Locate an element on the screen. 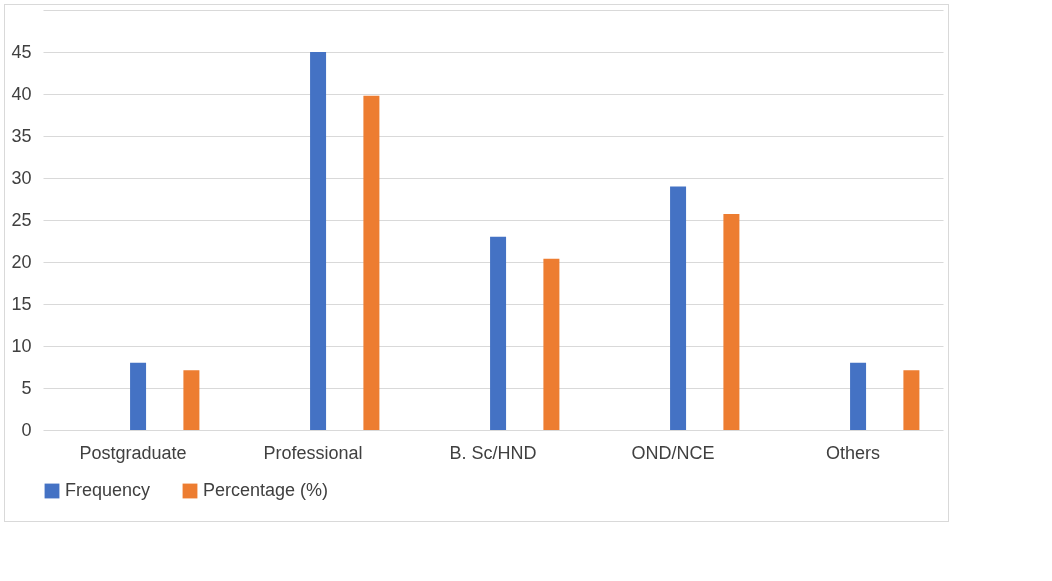 The width and height of the screenshot is (1052, 581). x-tick-label: B. Sc/HND is located at coordinates (493, 452).